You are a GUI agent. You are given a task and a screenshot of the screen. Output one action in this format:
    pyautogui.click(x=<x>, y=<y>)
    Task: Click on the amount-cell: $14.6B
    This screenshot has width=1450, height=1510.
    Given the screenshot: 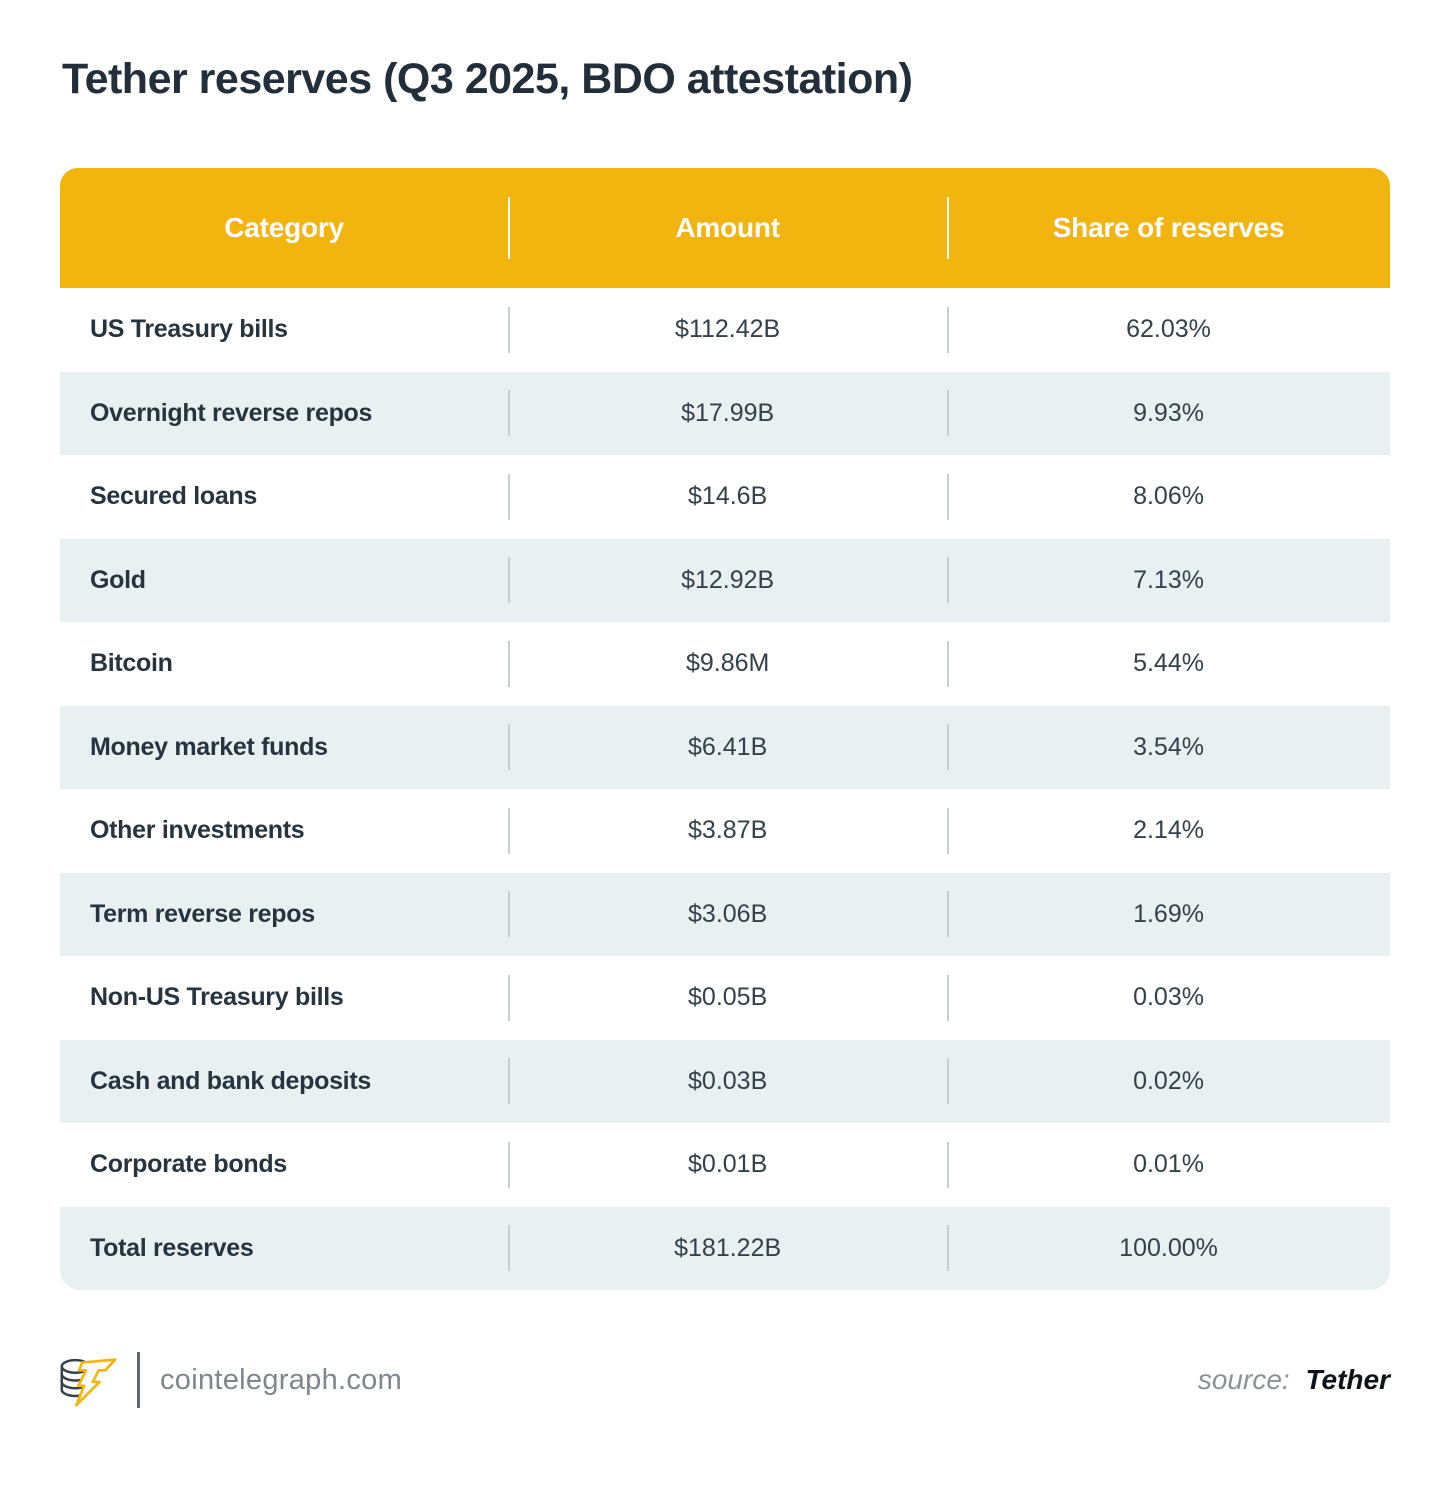 What is the action you would take?
    pyautogui.click(x=727, y=497)
    